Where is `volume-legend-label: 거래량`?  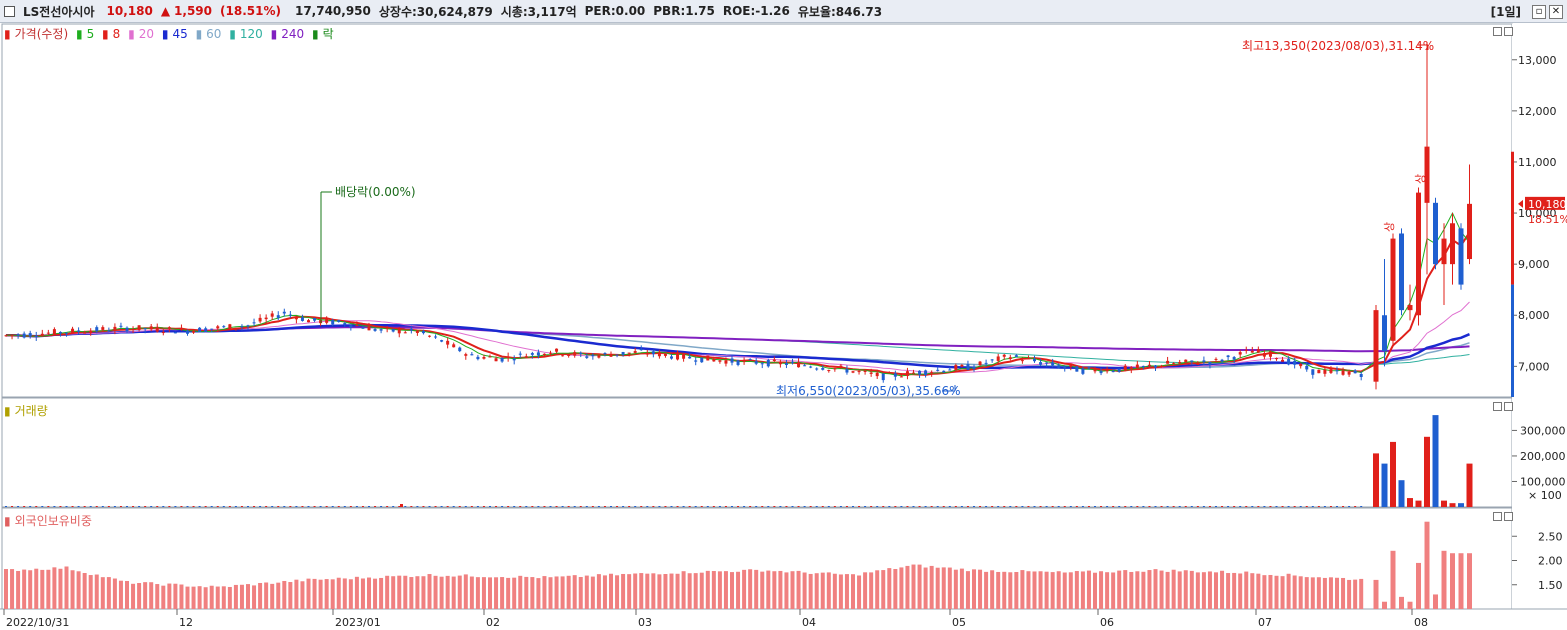
volume-legend-label: 거래량 is located at coordinates (31, 411).